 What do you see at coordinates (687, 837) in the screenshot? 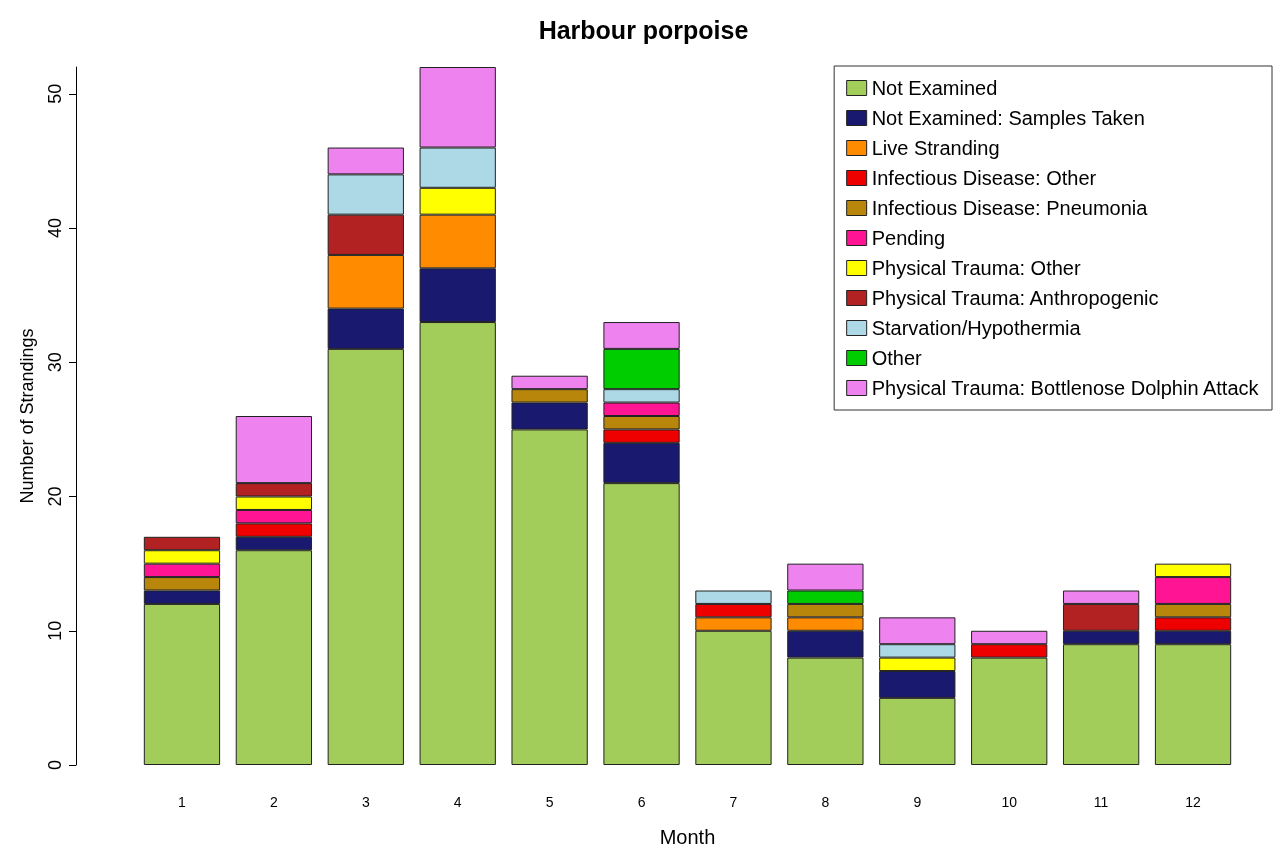
I see `x-axis-title: Month` at bounding box center [687, 837].